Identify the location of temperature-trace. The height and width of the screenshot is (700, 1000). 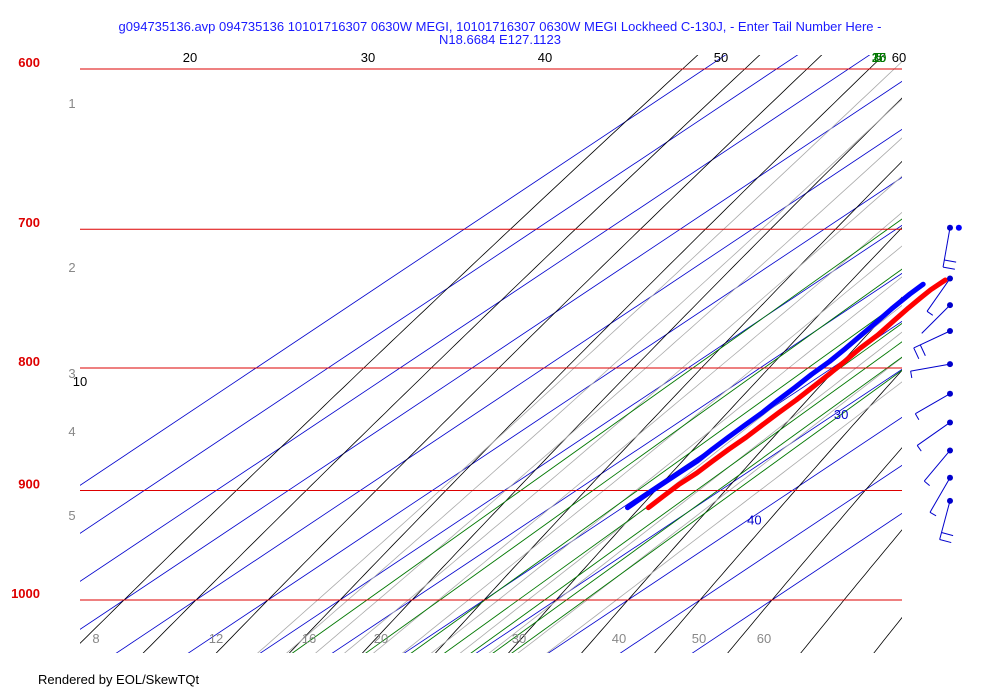
(796, 394).